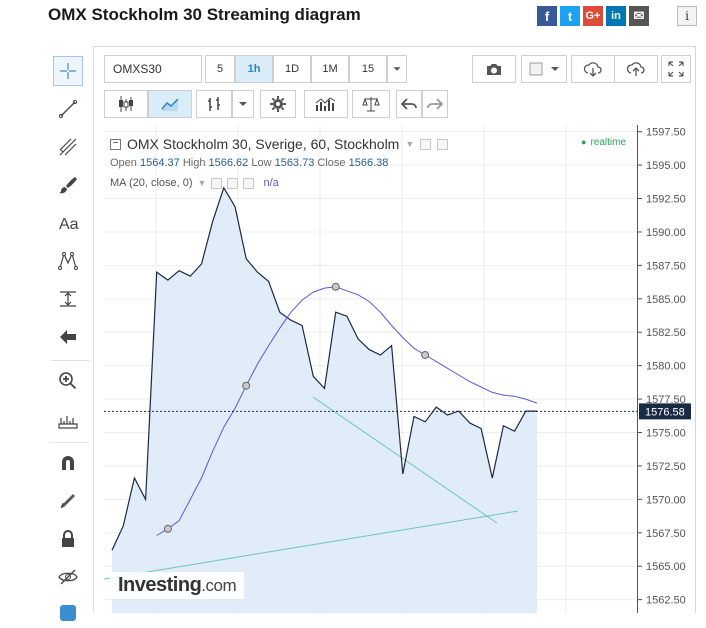  I want to click on open-label: Open, so click(123, 163).